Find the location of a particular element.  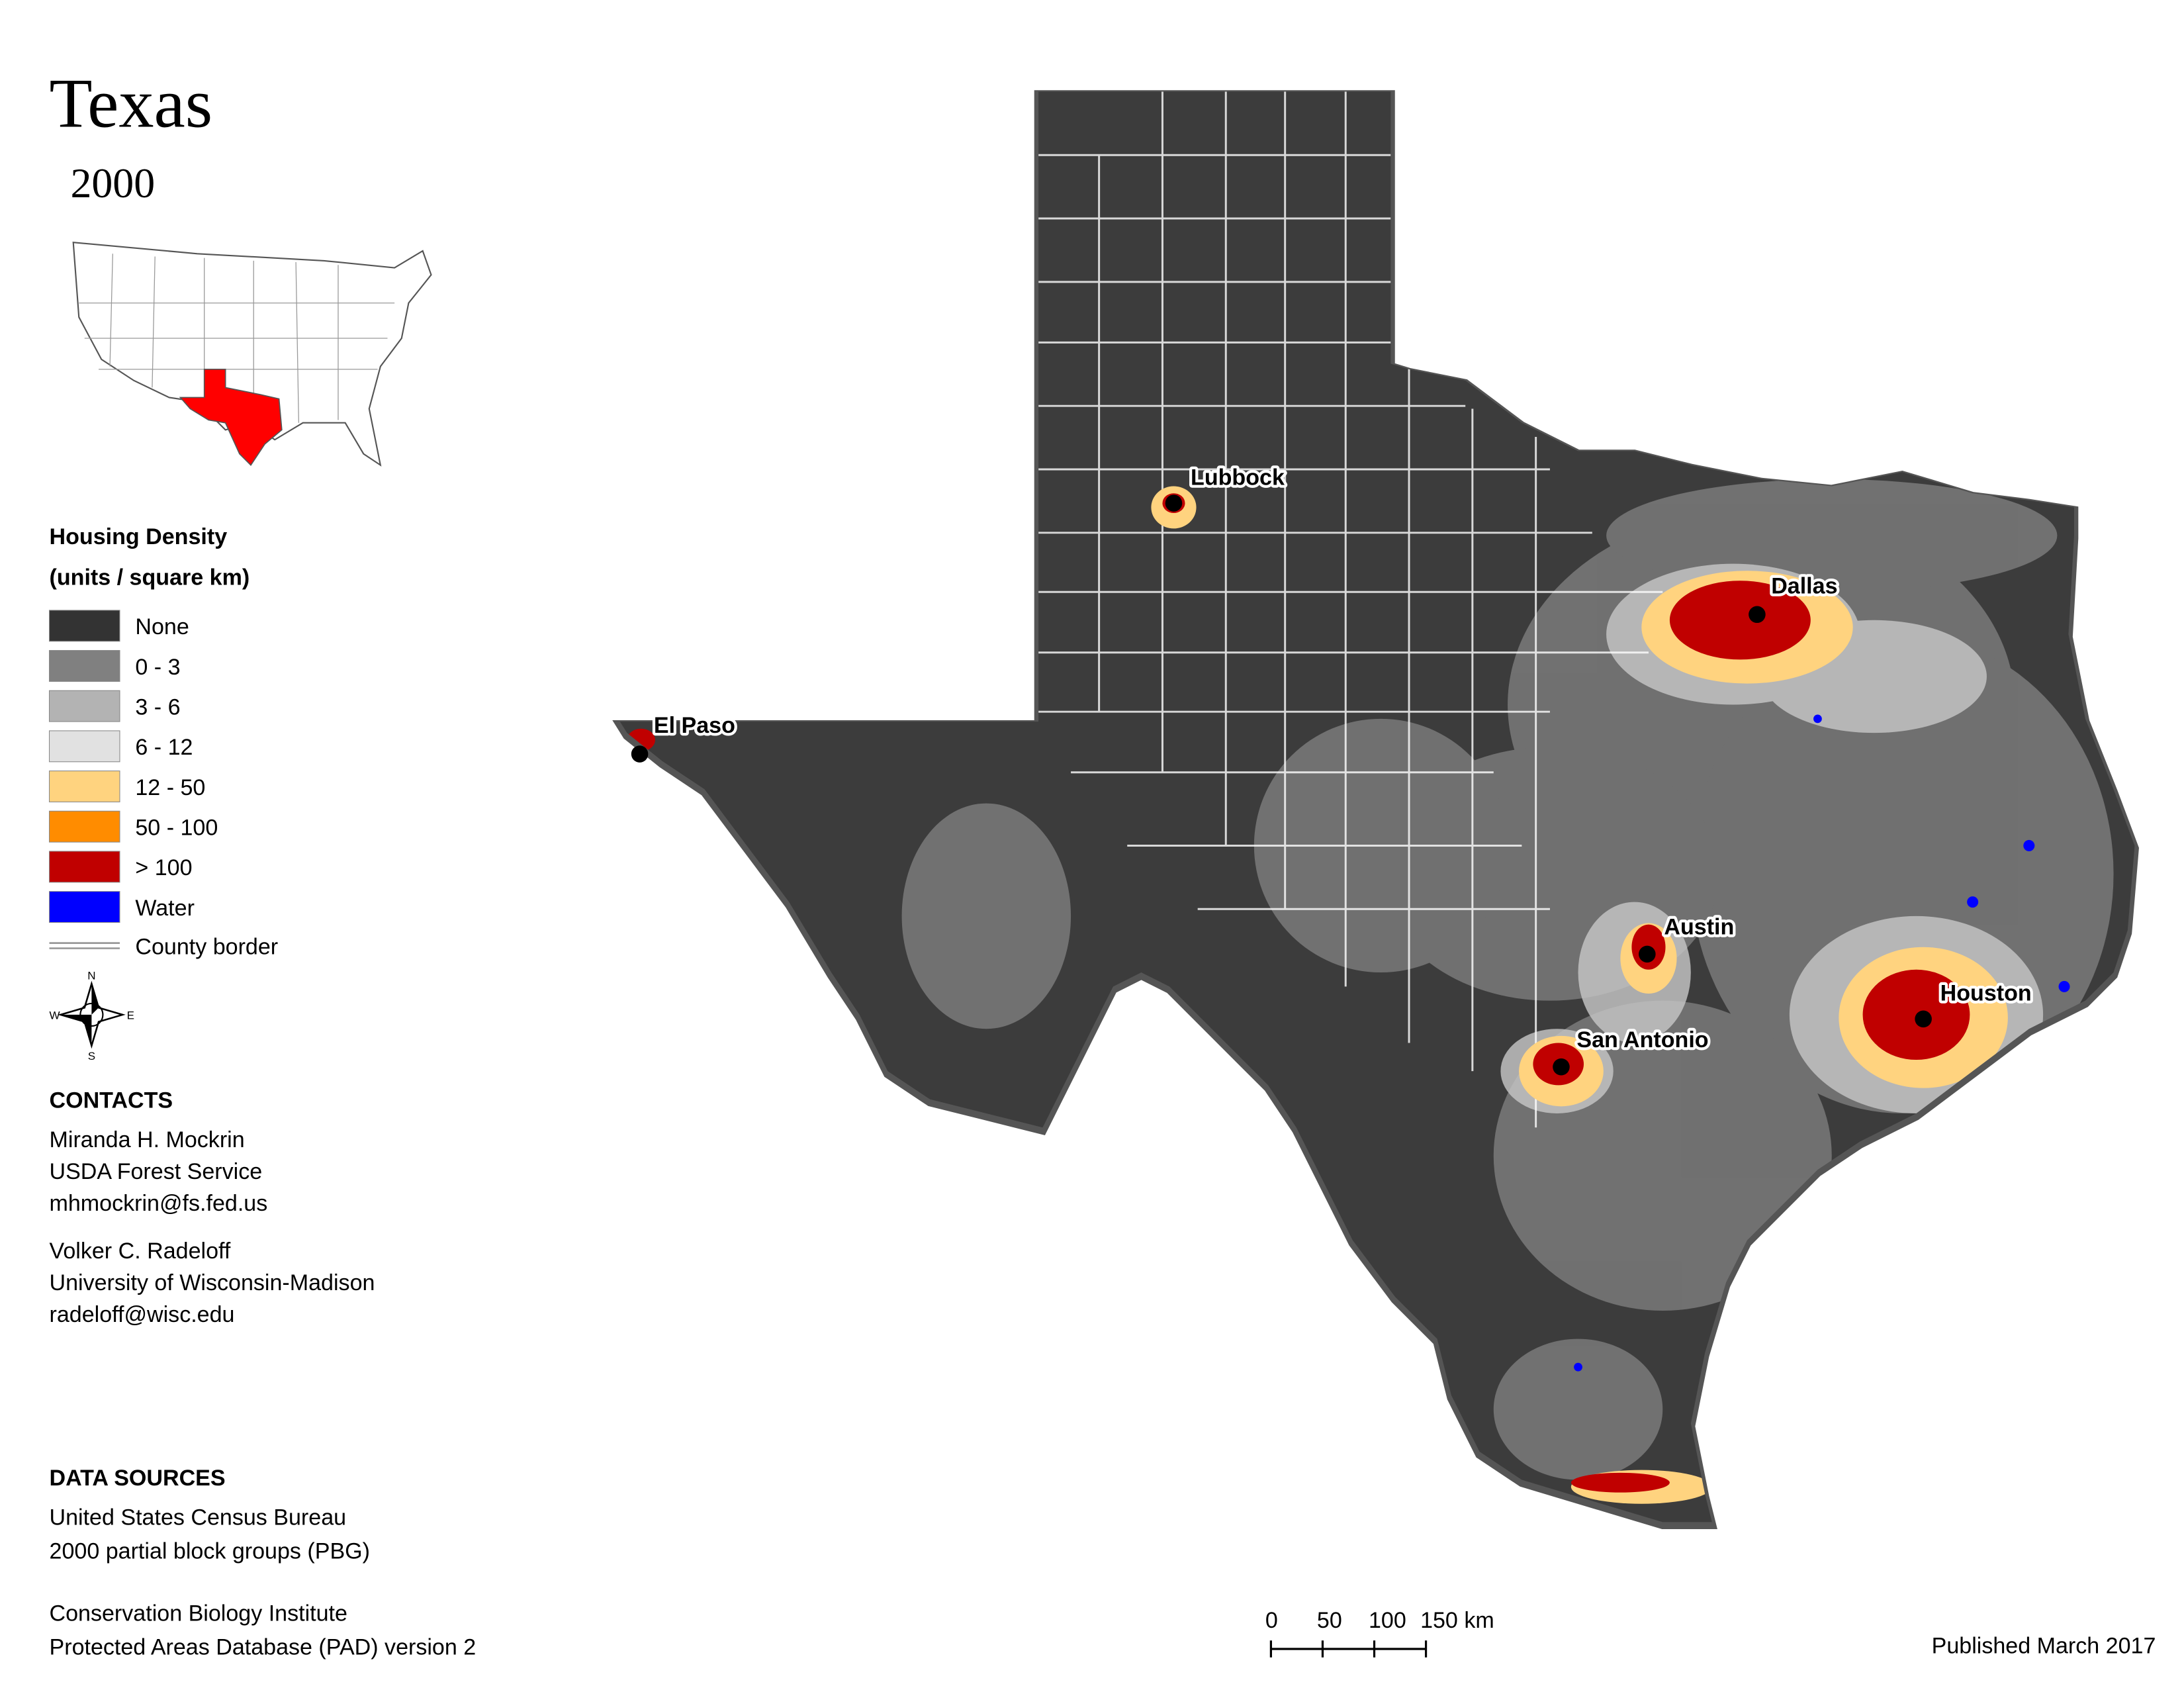

contact-line: Volker C. Radeloff is located at coordinates (140, 1251).